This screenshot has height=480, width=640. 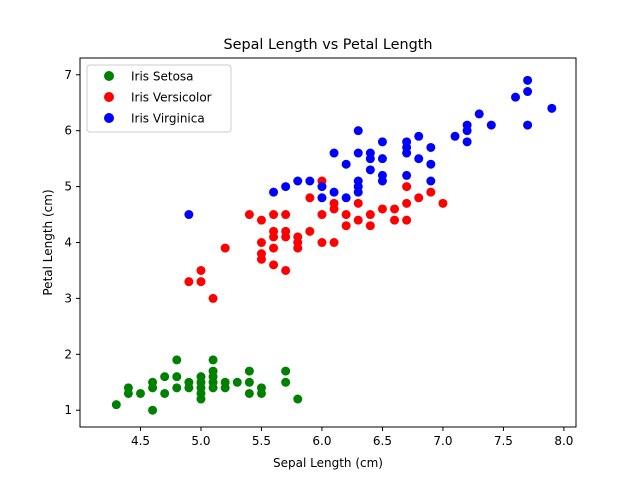 I want to click on x-axis-label: Sepal Length (cm), so click(x=328, y=463).